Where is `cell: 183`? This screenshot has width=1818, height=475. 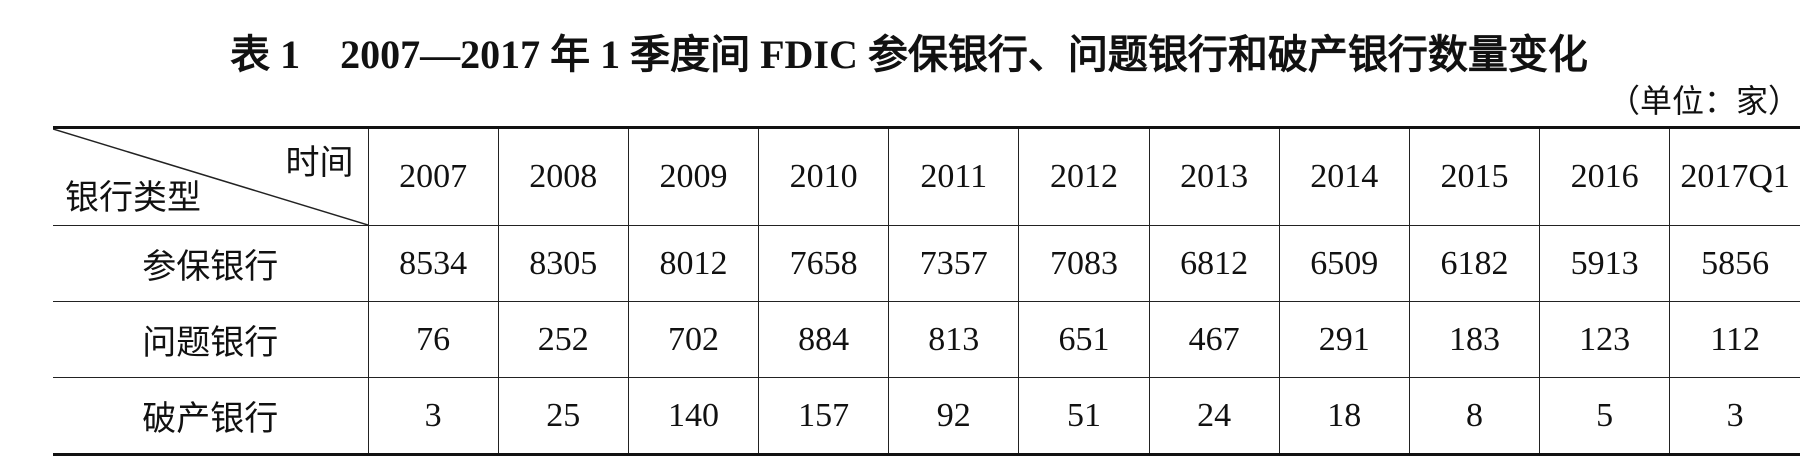
cell: 183 is located at coordinates (1474, 339).